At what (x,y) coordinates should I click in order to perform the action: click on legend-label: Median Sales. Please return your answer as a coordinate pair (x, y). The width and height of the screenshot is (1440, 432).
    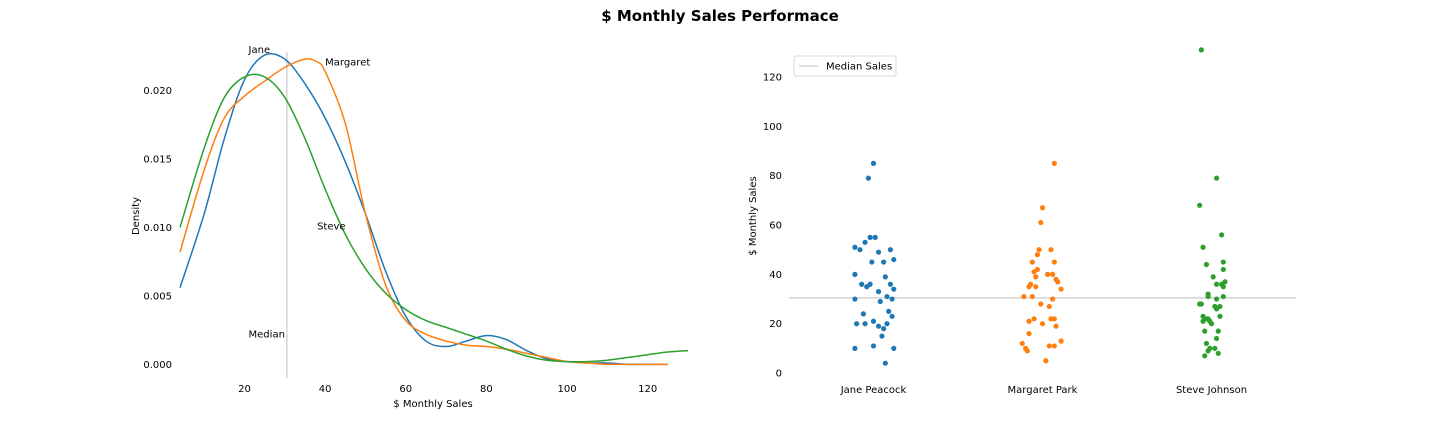
    Looking at the image, I should click on (859, 67).